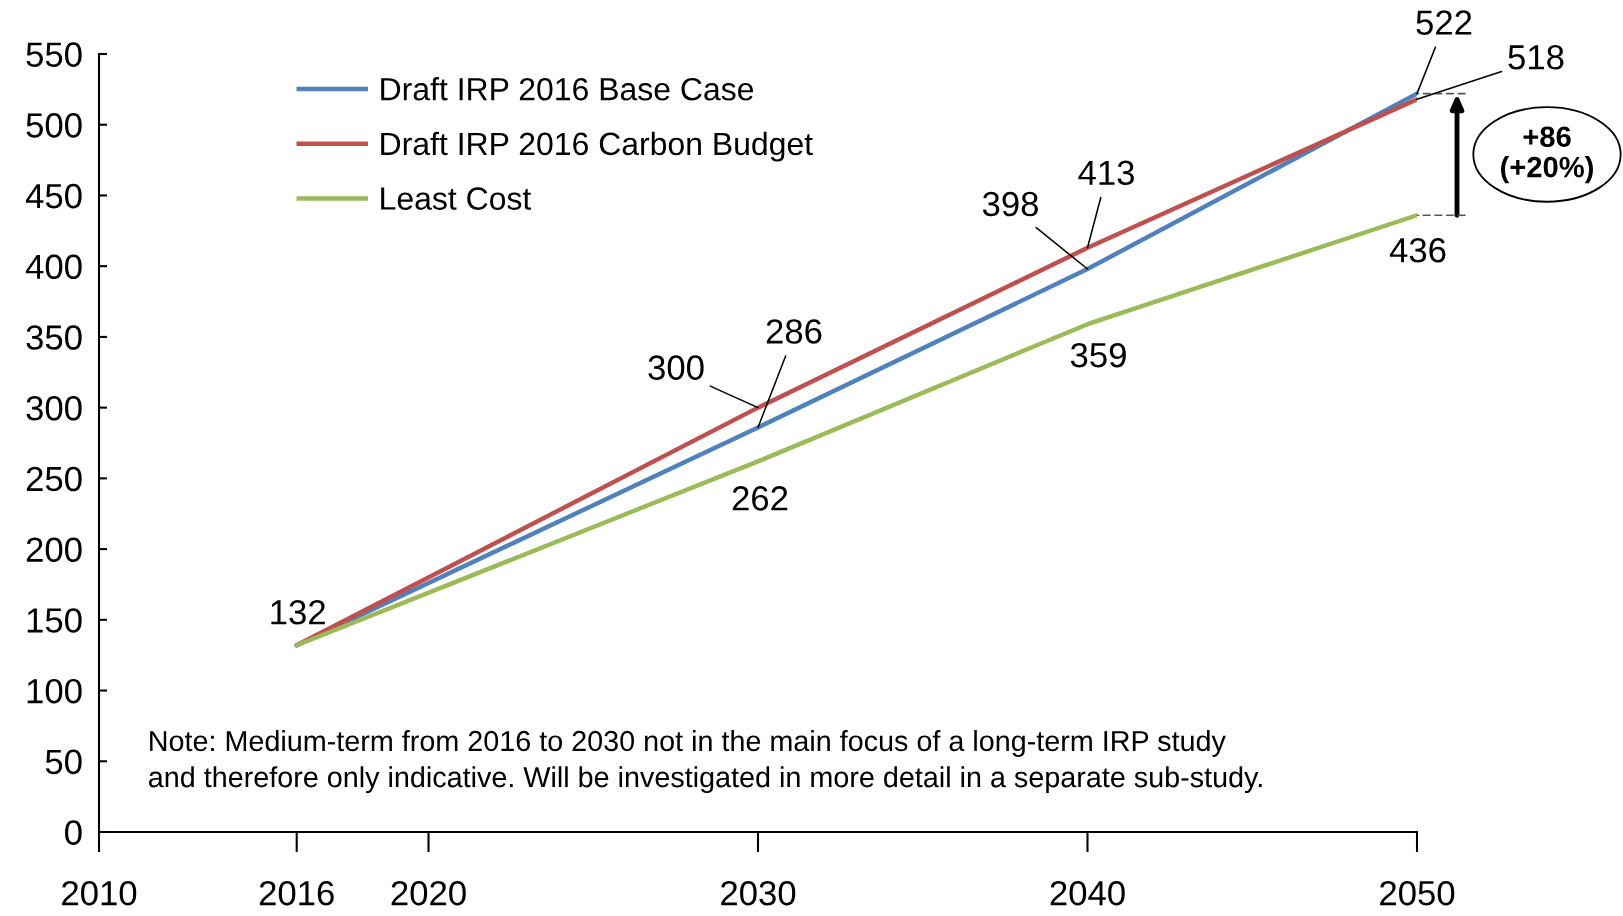  Describe the element at coordinates (1444, 22) in the screenshot. I see `data-label: 522` at that location.